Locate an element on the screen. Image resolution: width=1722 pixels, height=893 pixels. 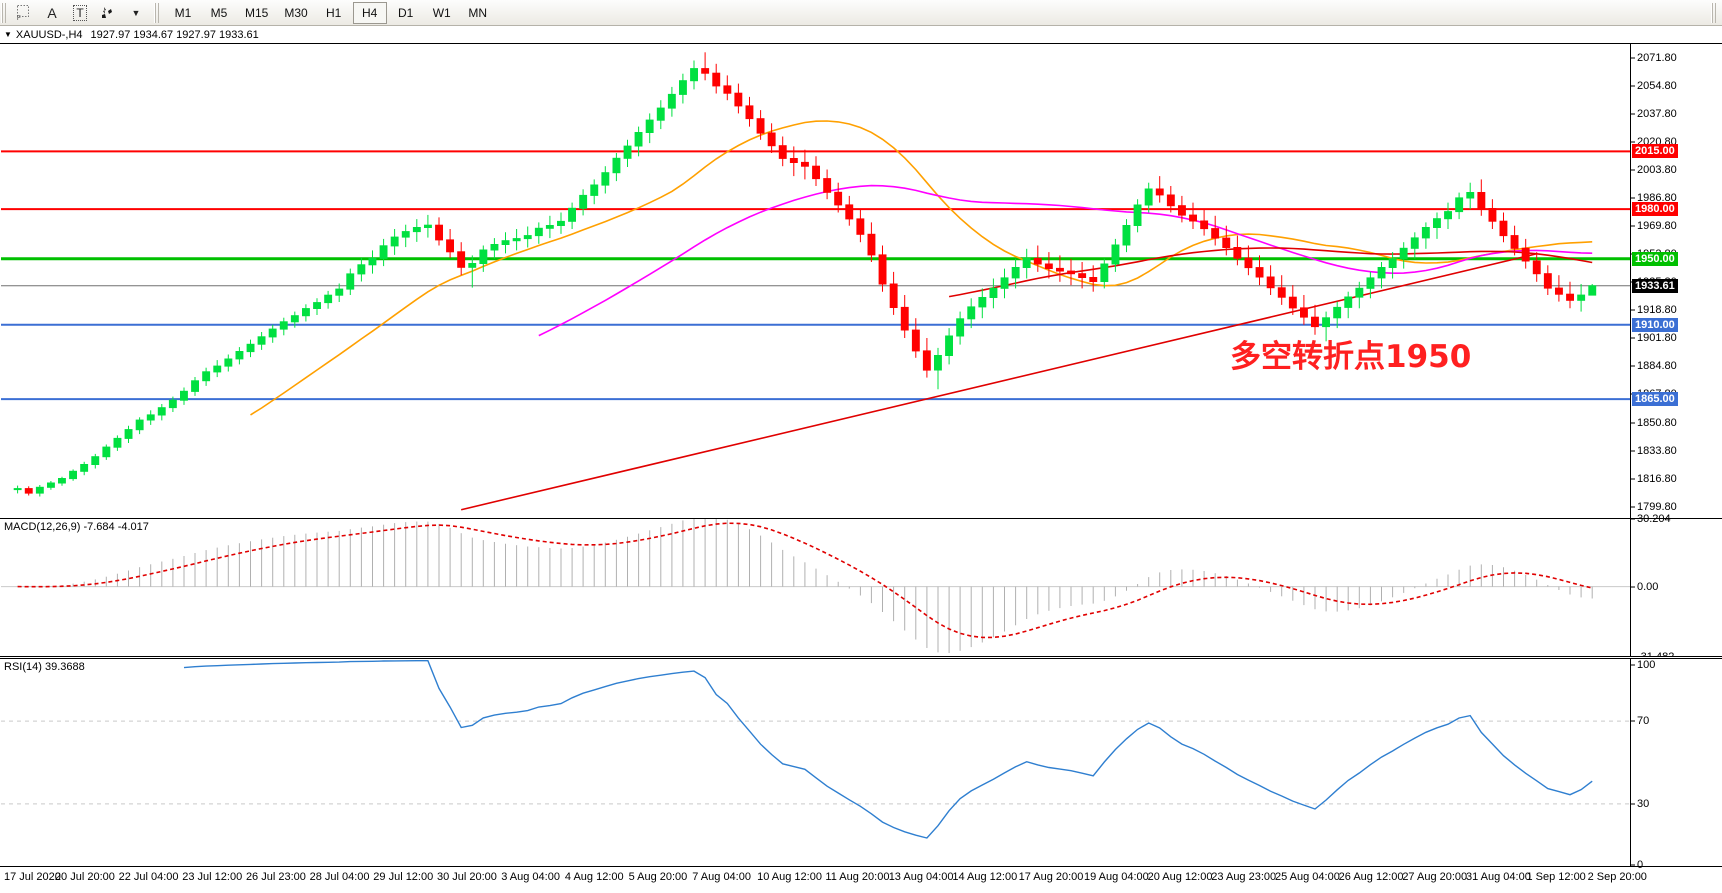
time-tick-label: 20 Jul 20:00 is located at coordinates (84, 877).